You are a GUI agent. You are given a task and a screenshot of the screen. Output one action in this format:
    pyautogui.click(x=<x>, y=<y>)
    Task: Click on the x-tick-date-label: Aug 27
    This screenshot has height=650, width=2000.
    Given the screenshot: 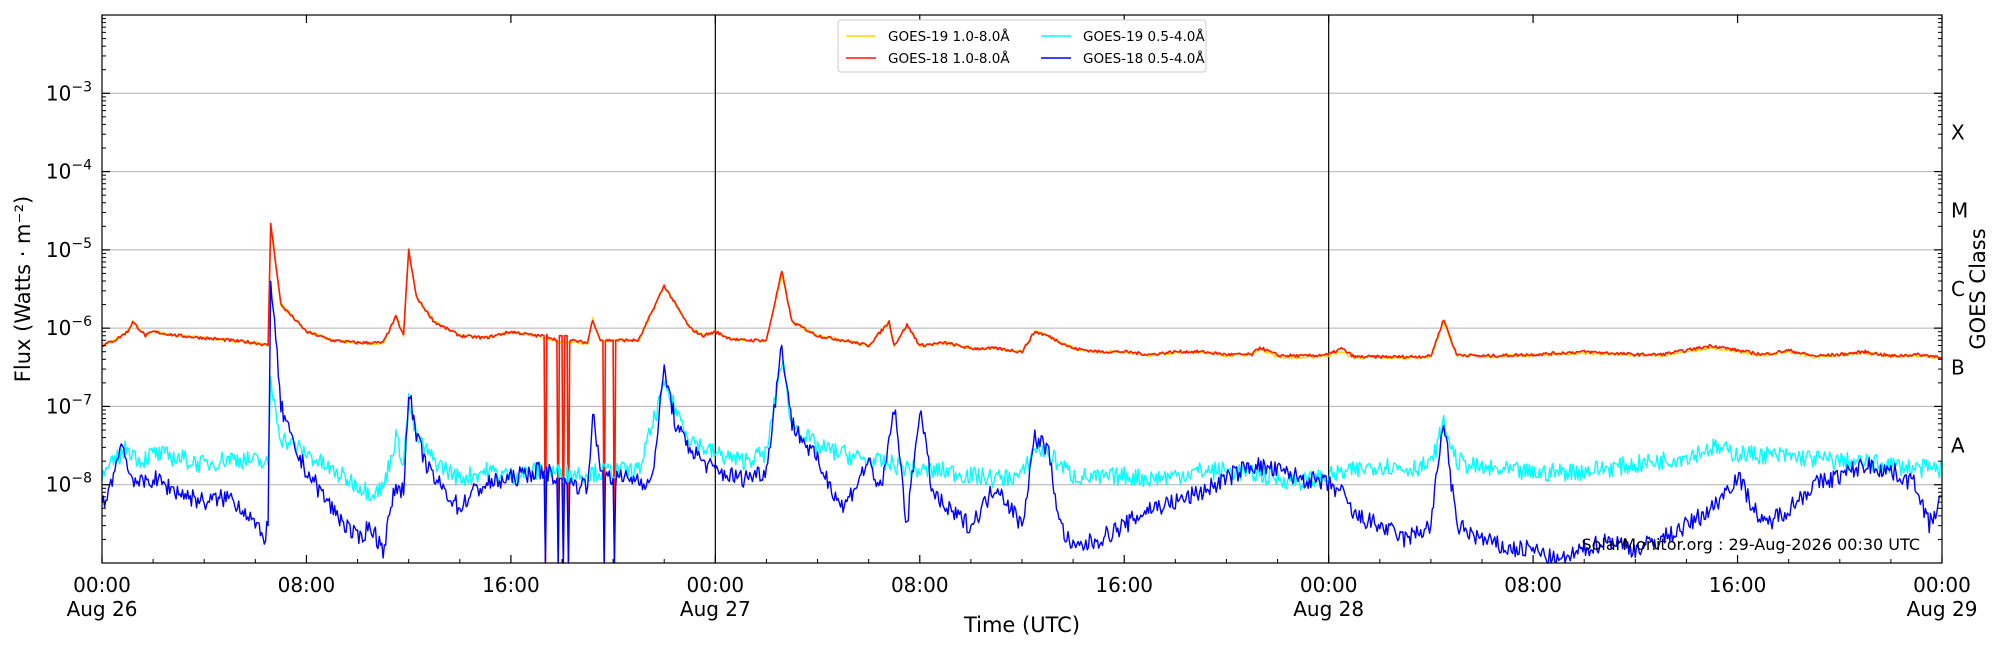 What is the action you would take?
    pyautogui.click(x=715, y=609)
    